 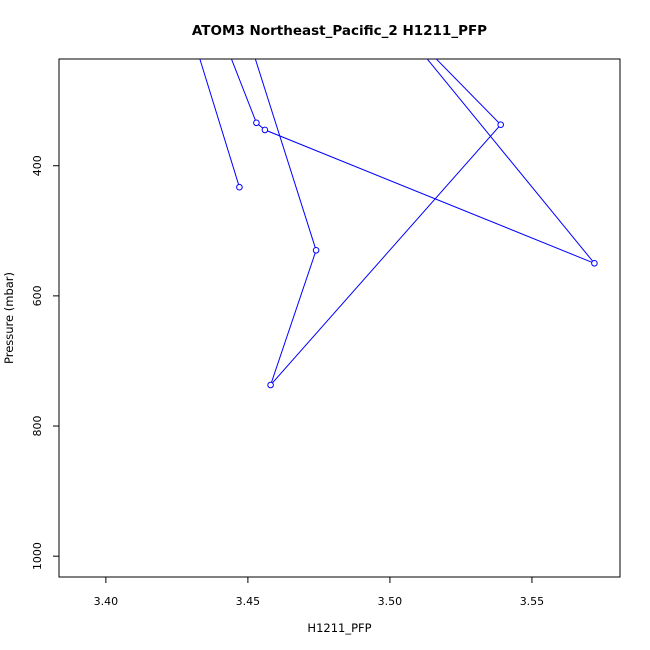 What do you see at coordinates (532, 601) in the screenshot?
I see `x-tick-label: 3.55` at bounding box center [532, 601].